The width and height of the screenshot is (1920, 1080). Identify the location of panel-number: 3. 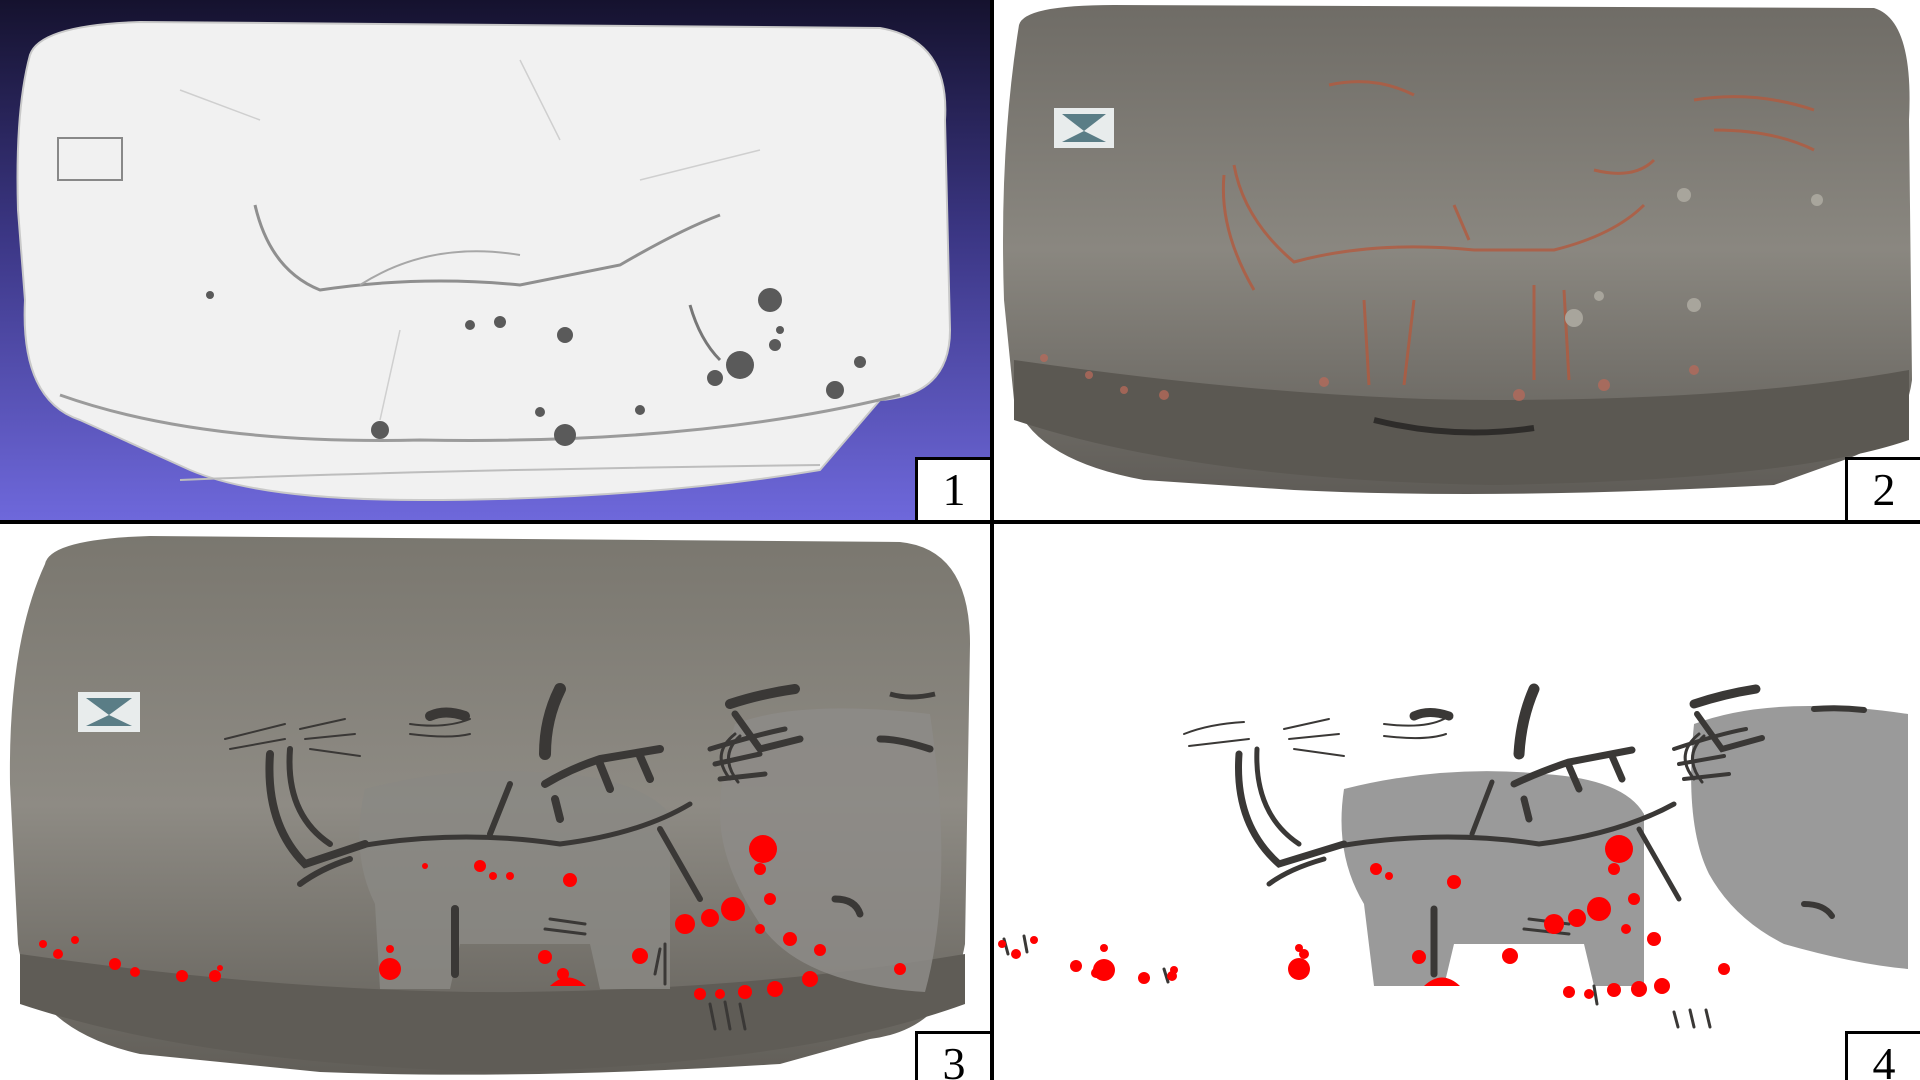
(952, 1055).